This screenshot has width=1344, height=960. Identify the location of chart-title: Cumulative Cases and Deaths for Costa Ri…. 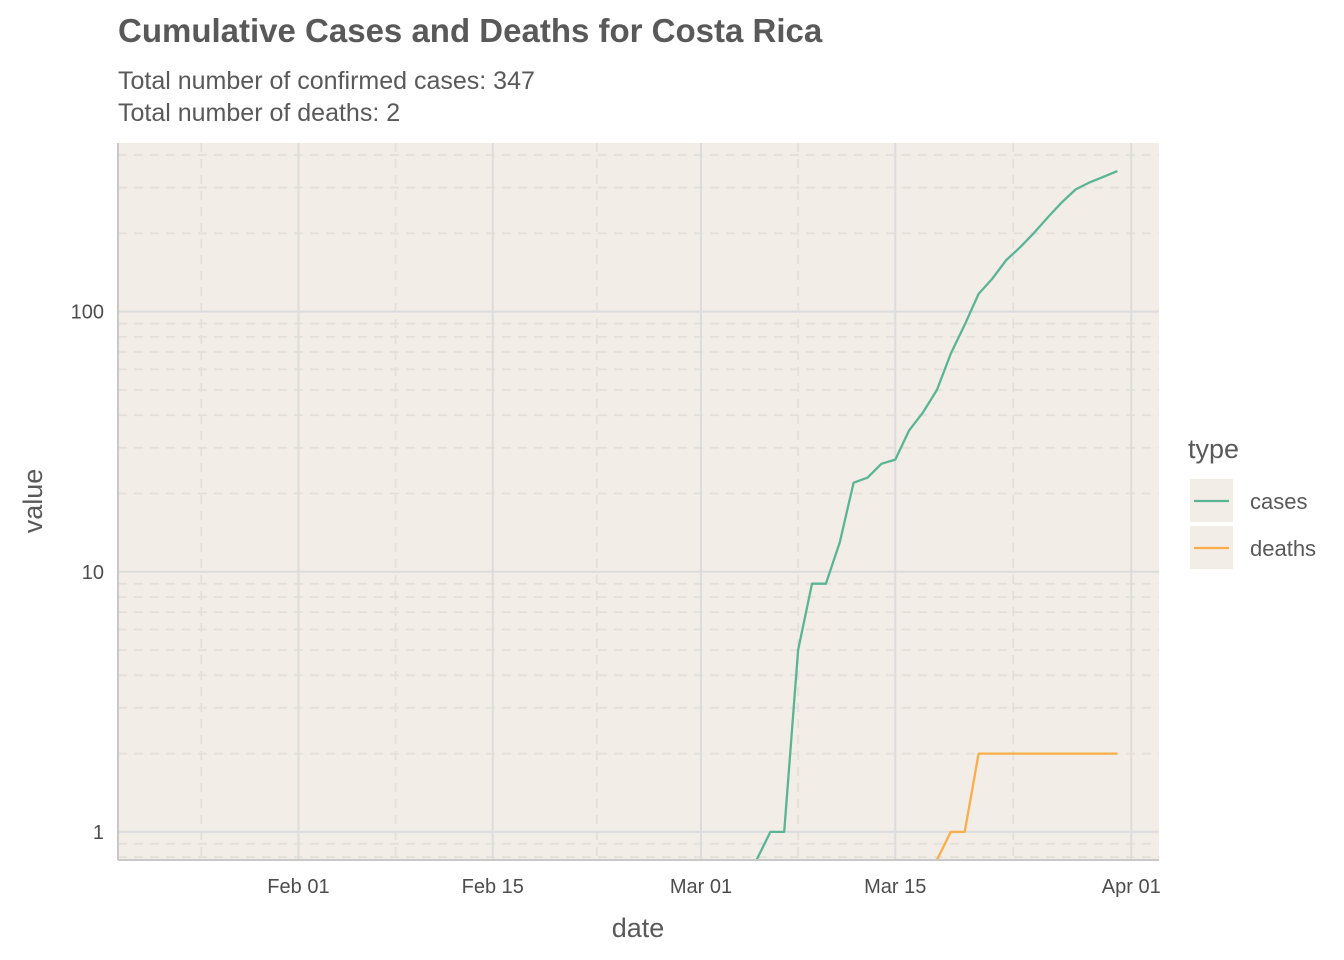
(470, 30).